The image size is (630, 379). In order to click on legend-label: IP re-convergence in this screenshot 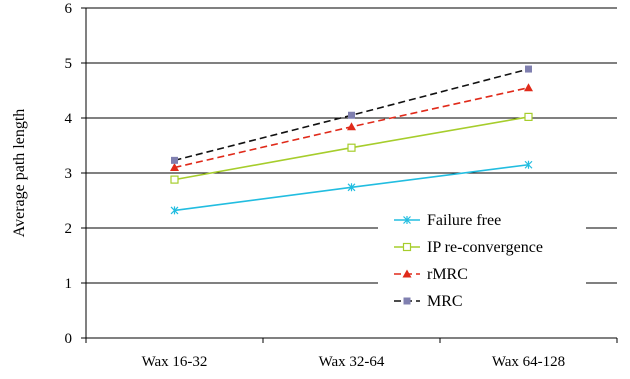, I will do `click(485, 247)`.